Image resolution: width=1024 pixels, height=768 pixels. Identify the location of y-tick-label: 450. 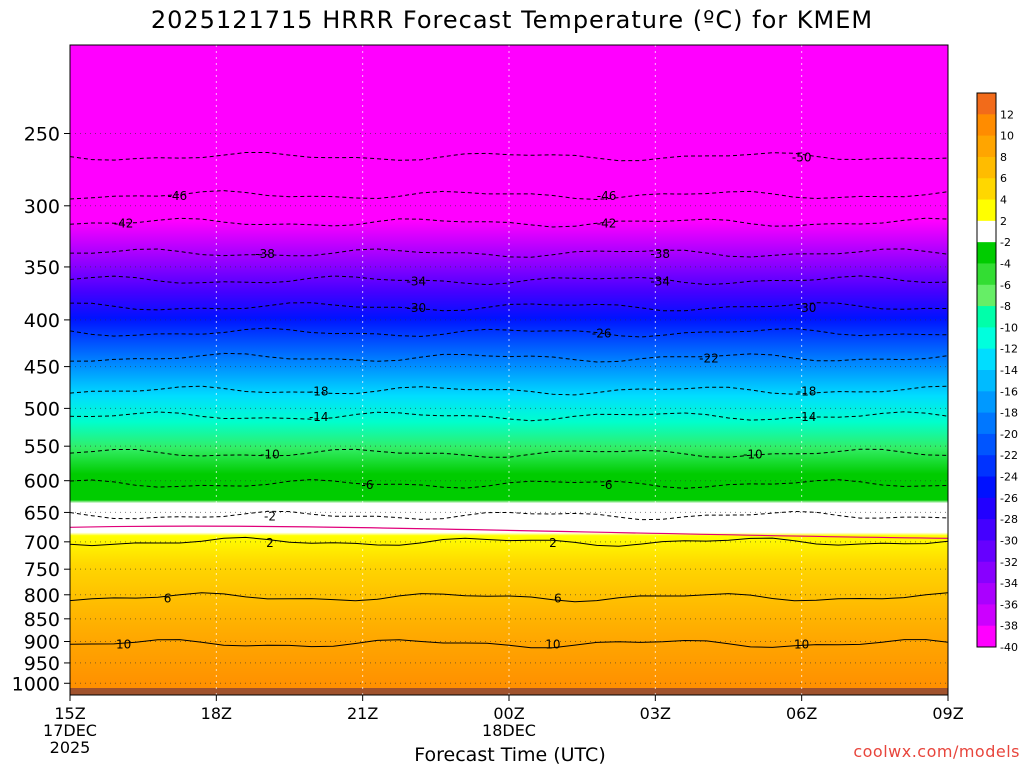
(42, 368).